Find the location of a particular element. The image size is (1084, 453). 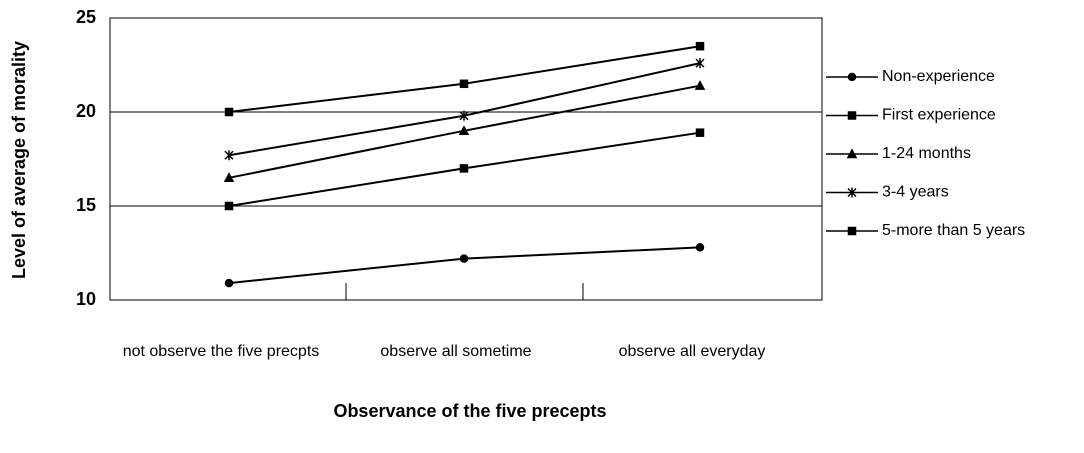

legend-label: First experience is located at coordinates (939, 115).